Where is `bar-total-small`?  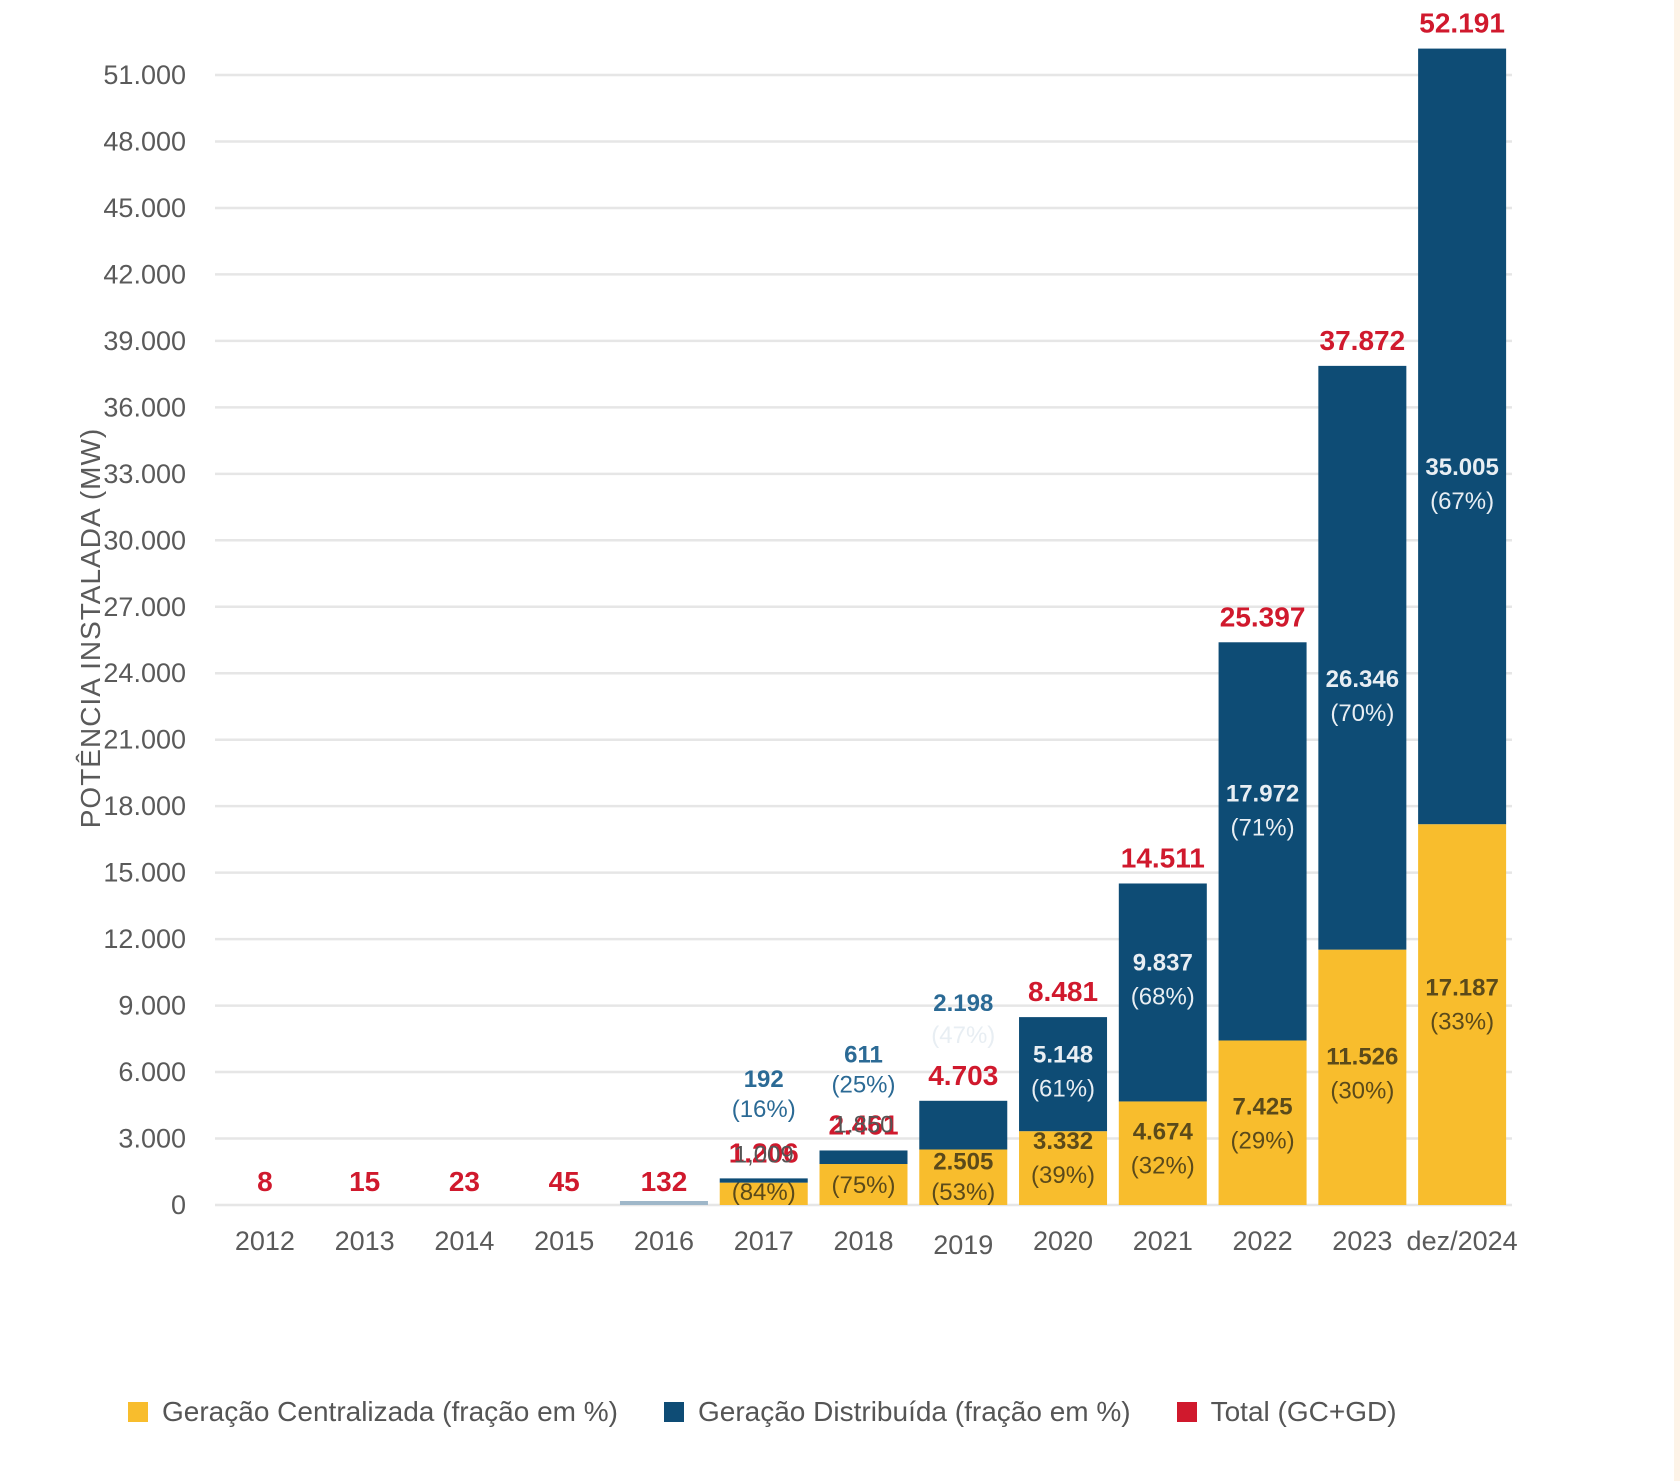
bar-total-small is located at coordinates (663, 1203).